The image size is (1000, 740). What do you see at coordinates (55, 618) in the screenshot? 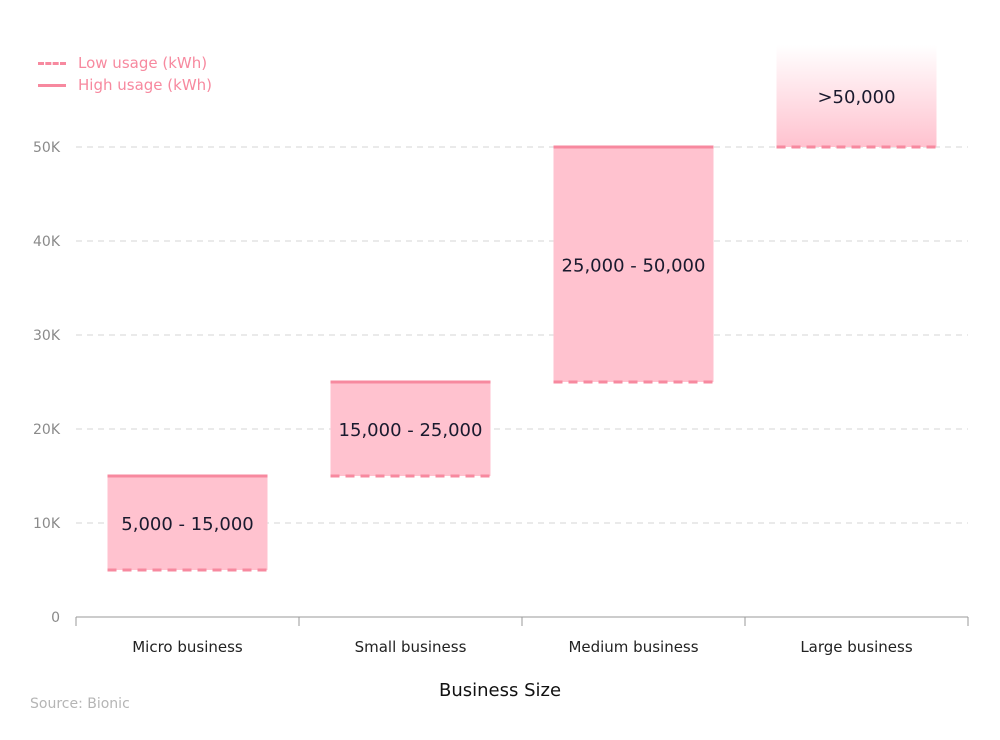
I see `y-tick-label: 0` at bounding box center [55, 618].